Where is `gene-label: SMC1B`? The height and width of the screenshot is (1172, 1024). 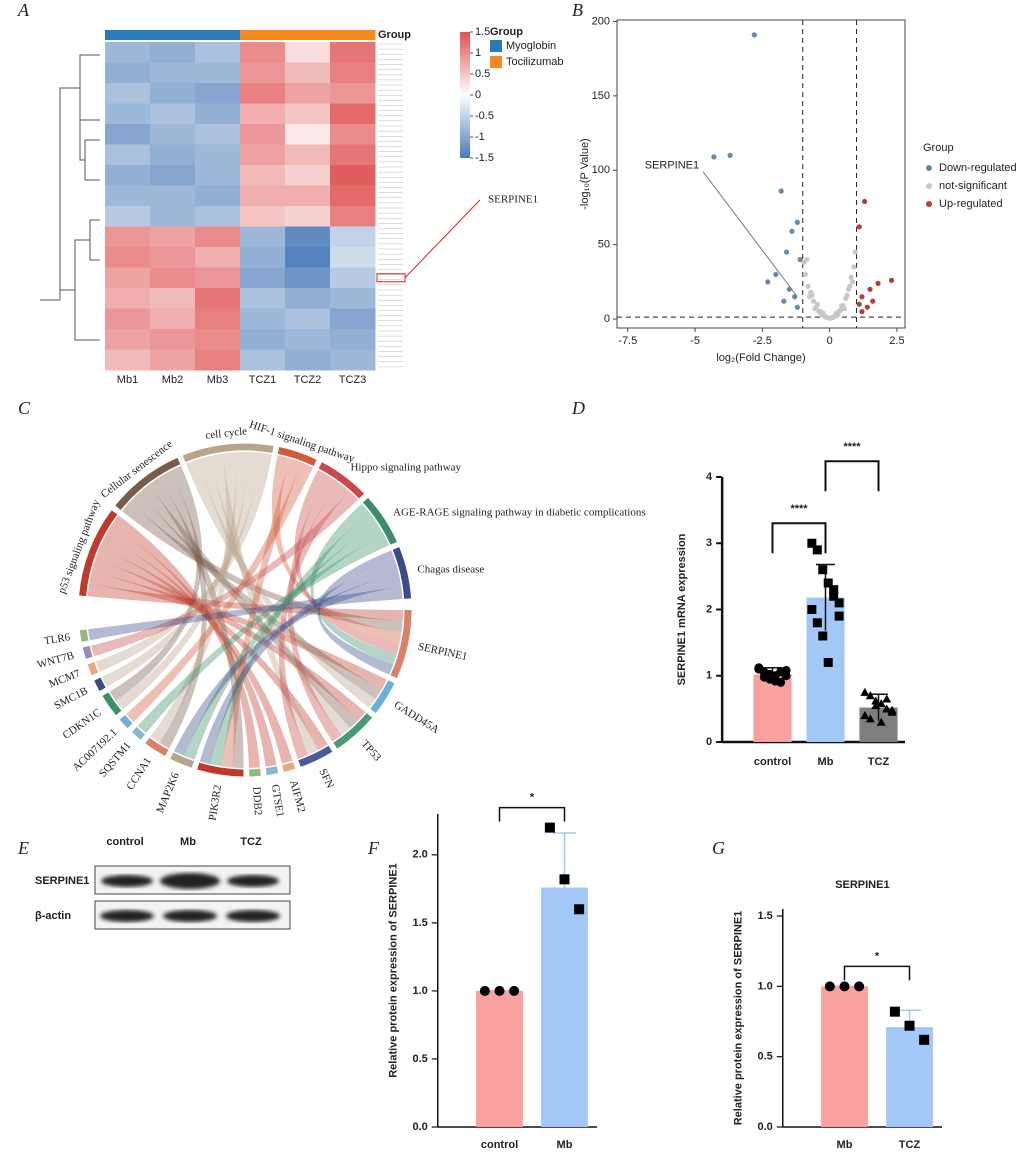 gene-label: SMC1B is located at coordinates (71, 698).